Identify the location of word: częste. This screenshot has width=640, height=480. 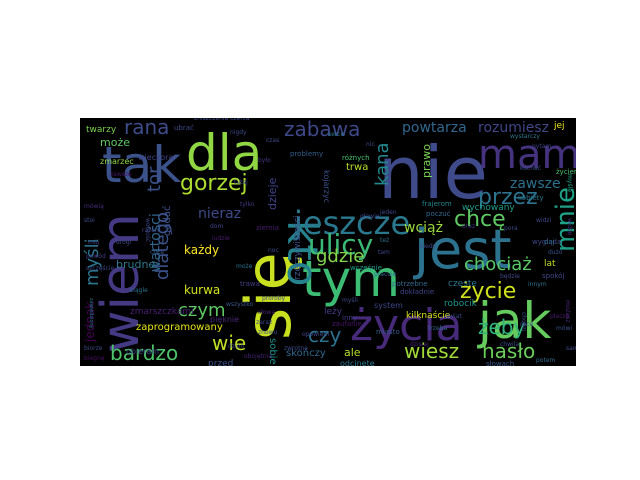
(462, 284).